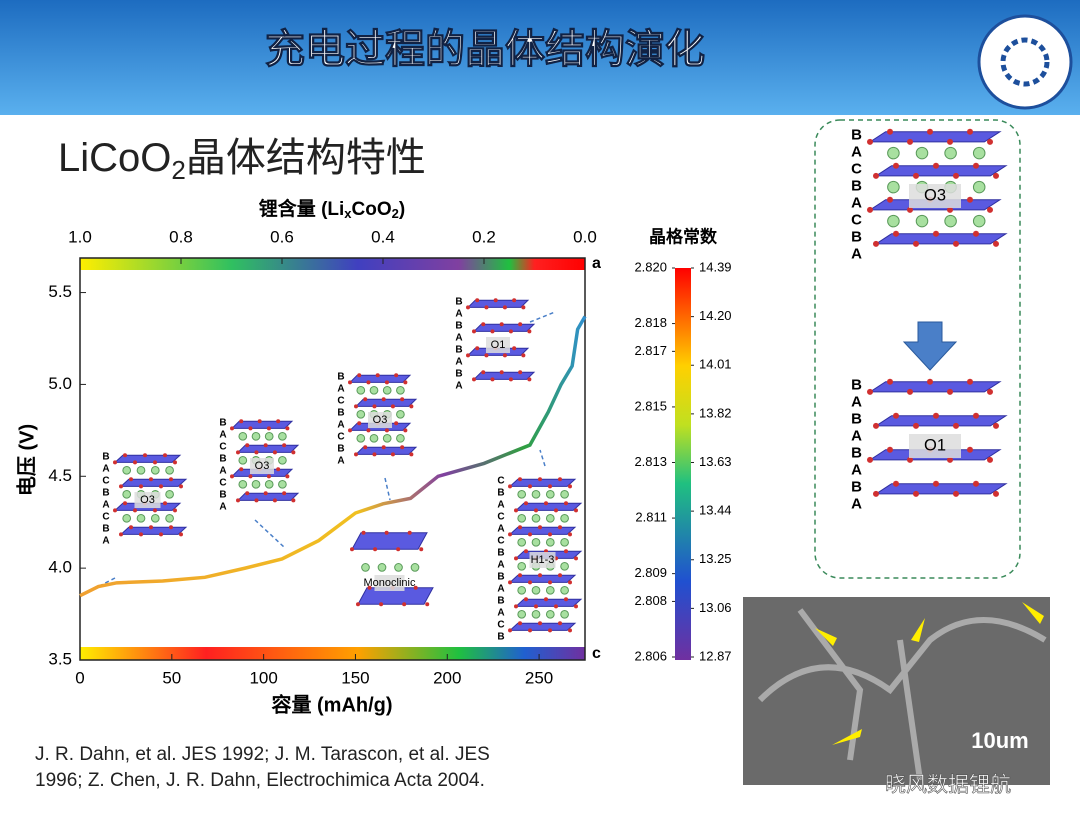 The width and height of the screenshot is (1080, 839). What do you see at coordinates (332, 653) in the screenshot?
I see `bottom-color-bar` at bounding box center [332, 653].